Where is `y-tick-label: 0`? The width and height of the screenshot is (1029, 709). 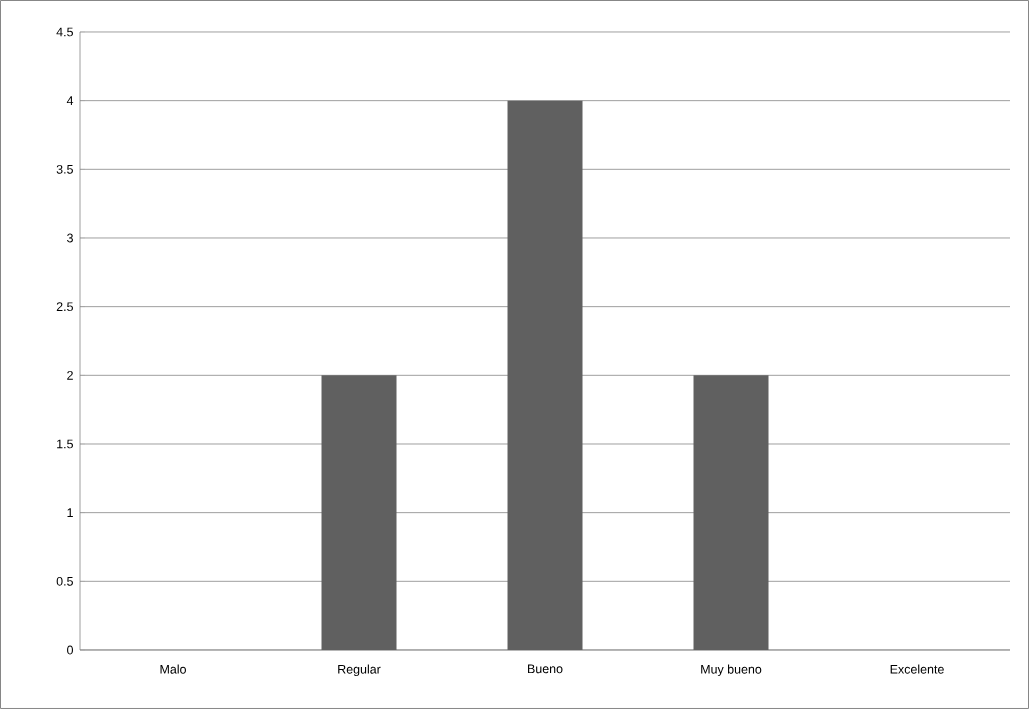 y-tick-label: 0 is located at coordinates (70, 650).